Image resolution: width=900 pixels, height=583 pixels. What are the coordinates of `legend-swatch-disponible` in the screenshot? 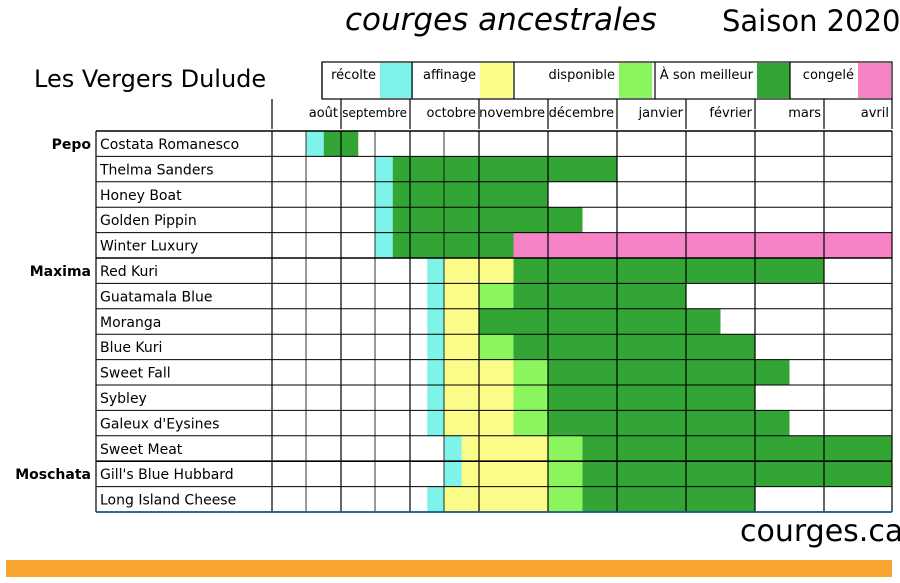 It's located at (635, 80).